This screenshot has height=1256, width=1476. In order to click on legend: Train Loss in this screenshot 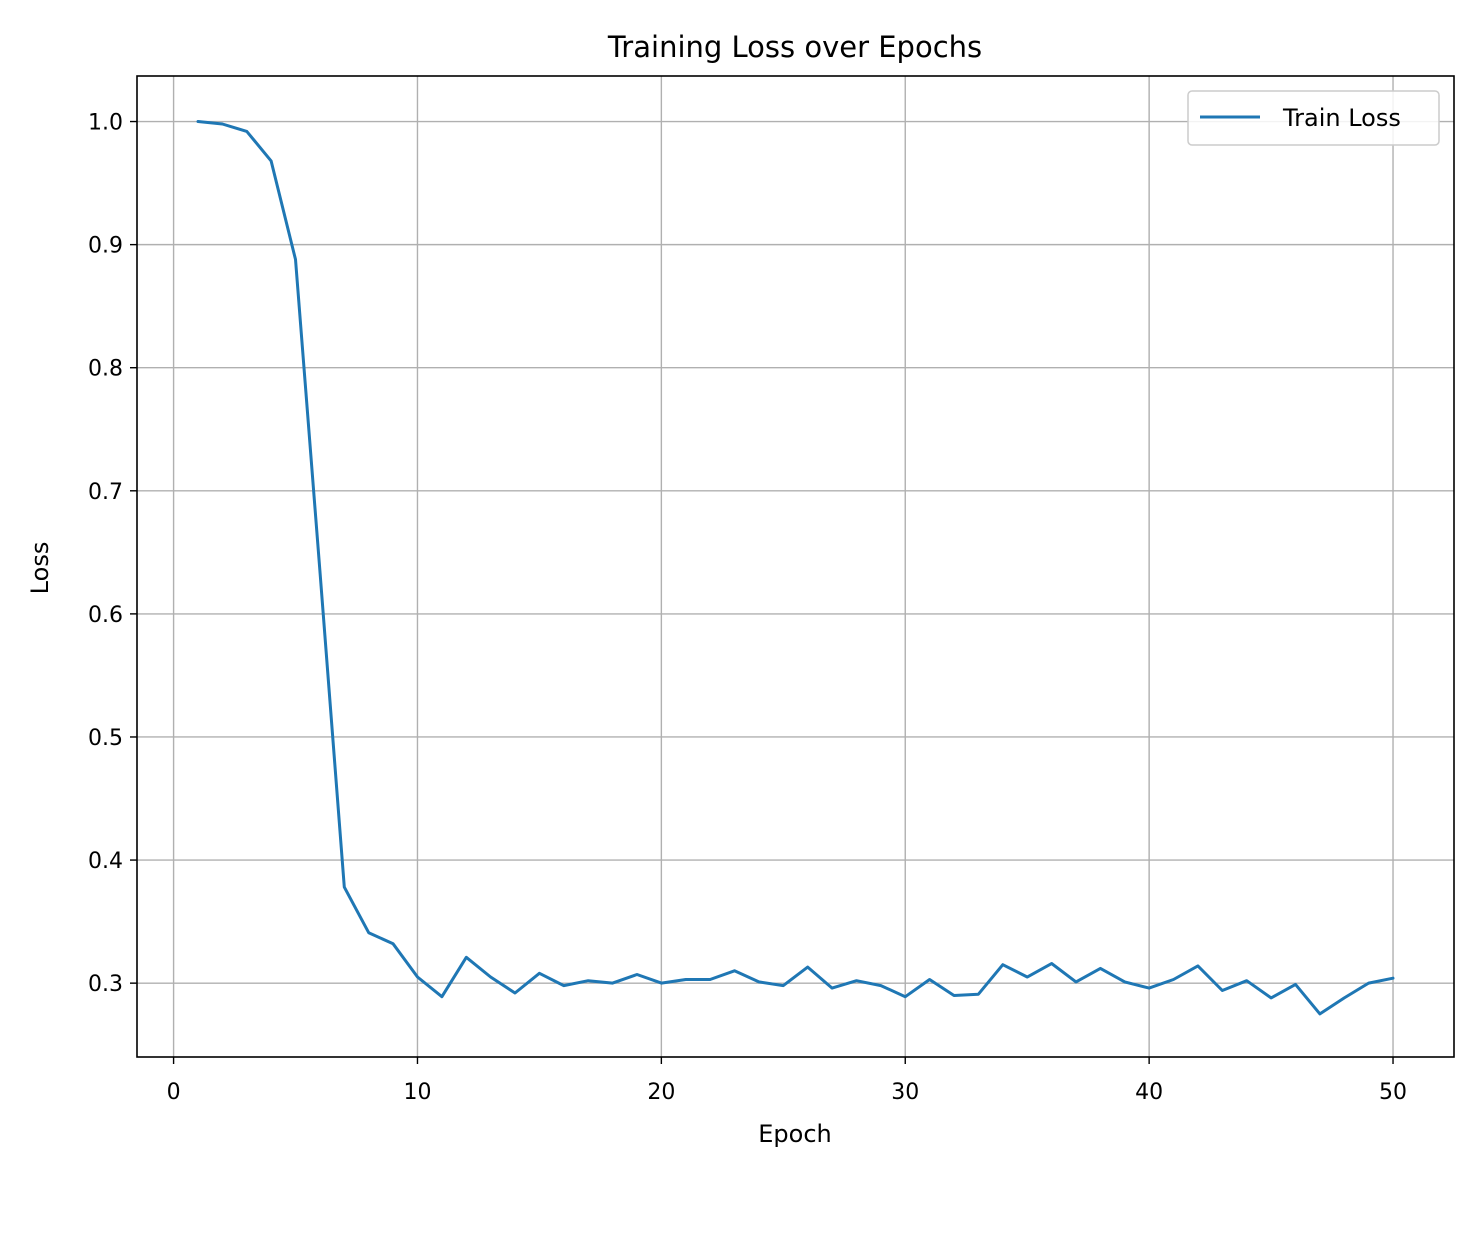, I will do `click(1313, 118)`.